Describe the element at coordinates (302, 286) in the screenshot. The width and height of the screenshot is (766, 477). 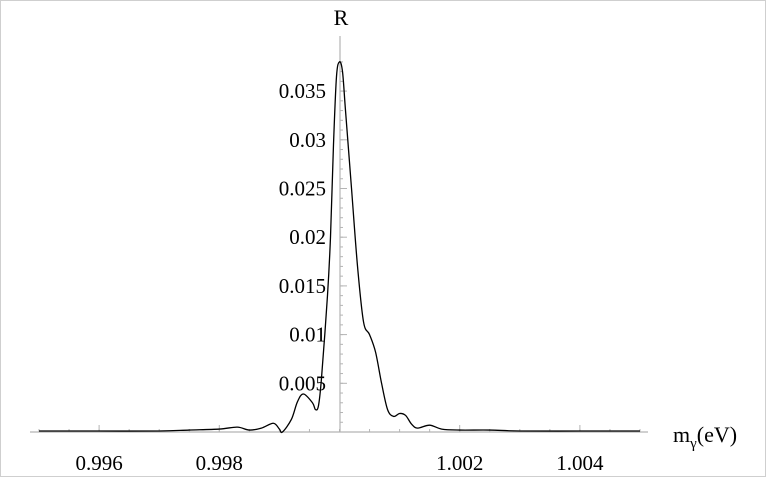
I see `y-tick-label: 0.015` at that location.